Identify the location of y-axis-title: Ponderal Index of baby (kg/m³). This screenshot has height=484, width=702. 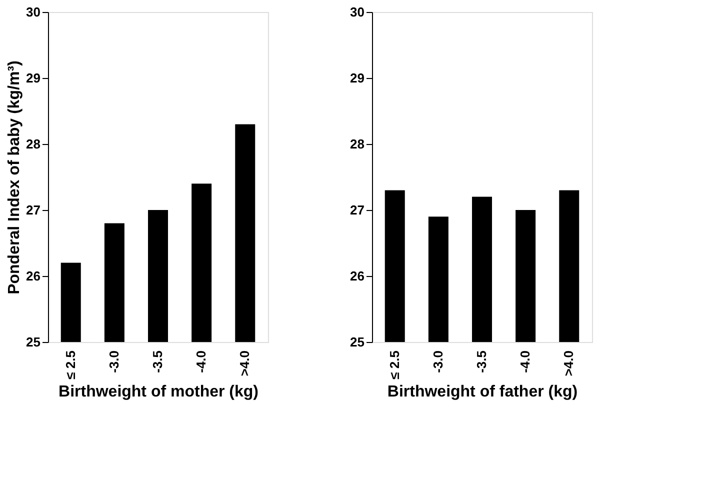
(15, 177).